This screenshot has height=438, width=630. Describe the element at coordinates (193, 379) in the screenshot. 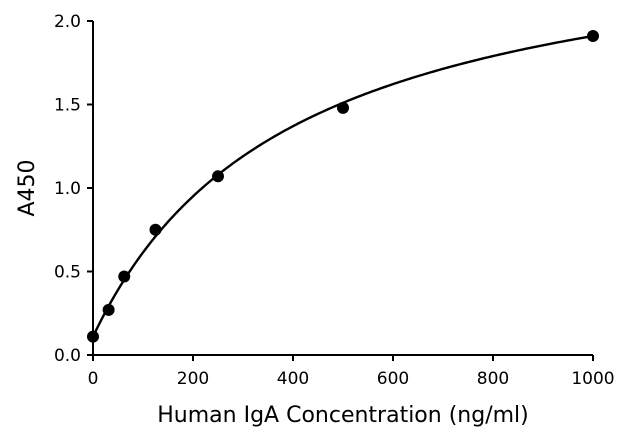

I see `x-tick-label: 200` at that location.